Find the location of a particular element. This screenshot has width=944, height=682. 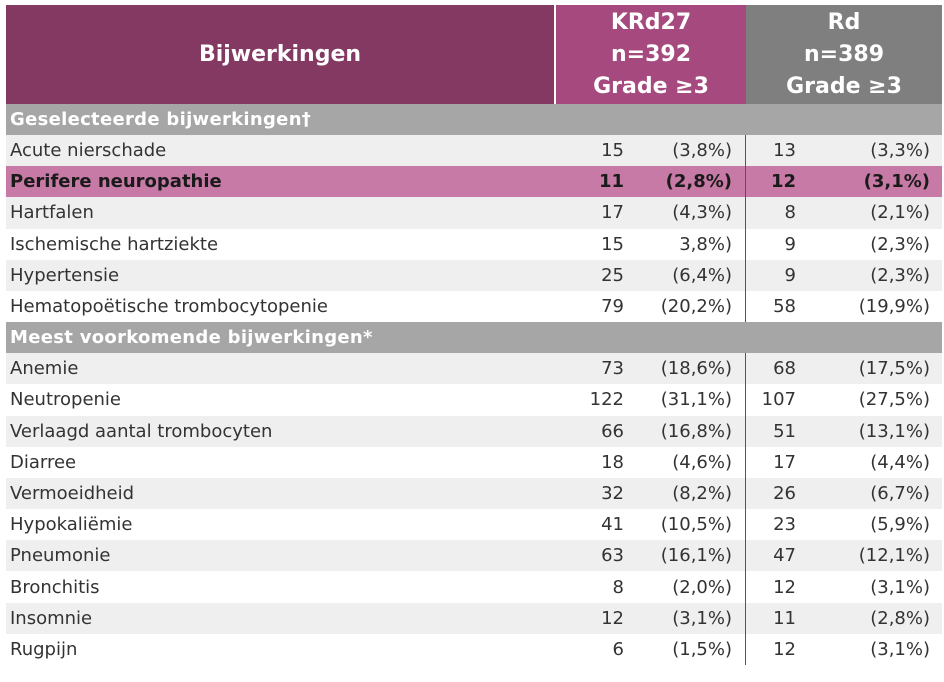

table-row: Hartfalen 17 (4,3%) 8 (2,1%) is located at coordinates (474, 213).